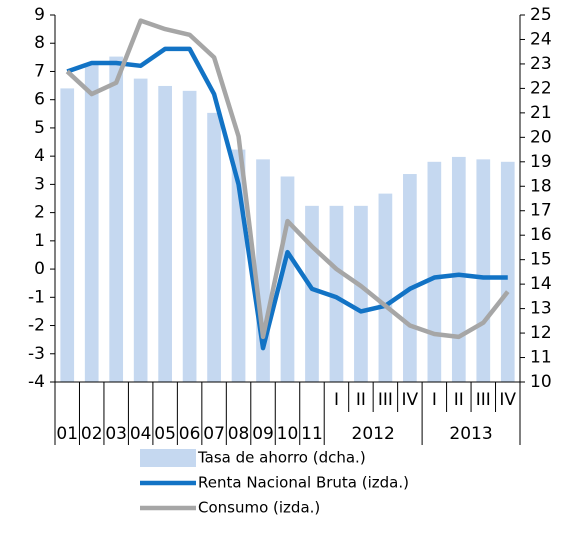 The height and width of the screenshot is (545, 586). Describe the element at coordinates (92, 434) in the screenshot. I see `x-tick-label: 02` at that location.